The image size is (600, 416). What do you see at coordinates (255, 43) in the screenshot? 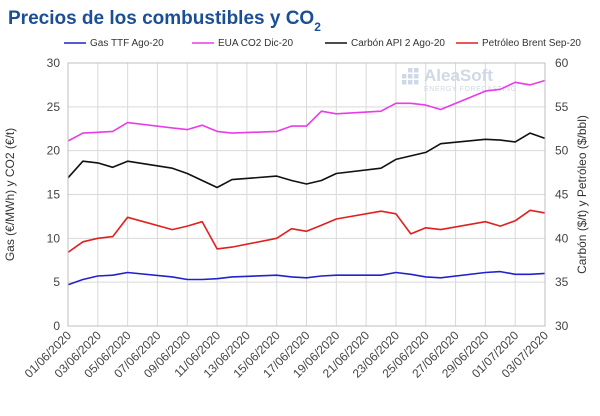
I see `legend-label: EUA CO2 Dic-20` at bounding box center [255, 43].